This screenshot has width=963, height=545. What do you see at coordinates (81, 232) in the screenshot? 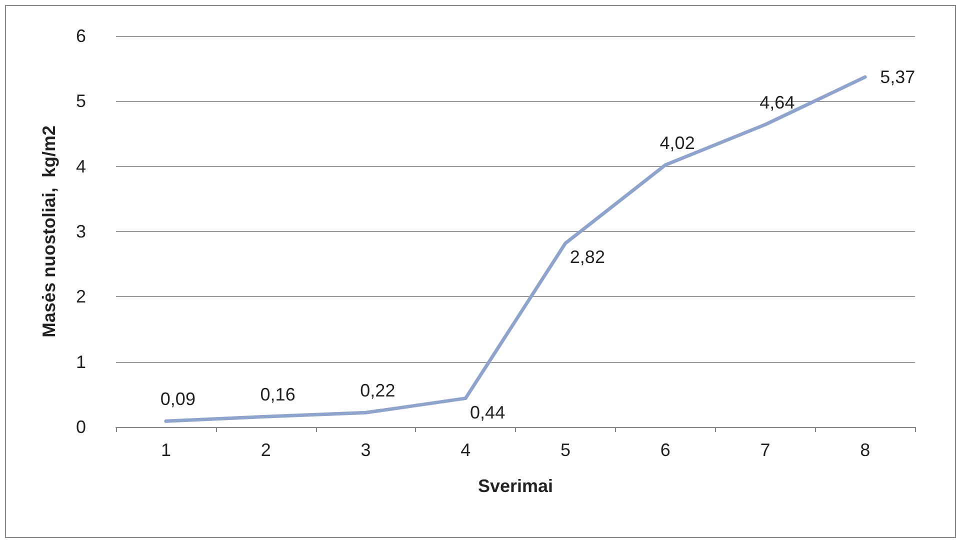
I see `y-tick-label: 3` at bounding box center [81, 232].